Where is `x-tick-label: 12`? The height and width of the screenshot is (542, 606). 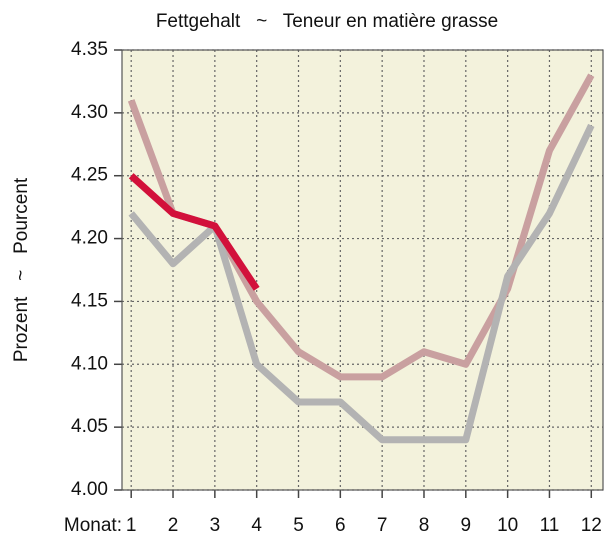
x-tick-label: 12 is located at coordinates (591, 525).